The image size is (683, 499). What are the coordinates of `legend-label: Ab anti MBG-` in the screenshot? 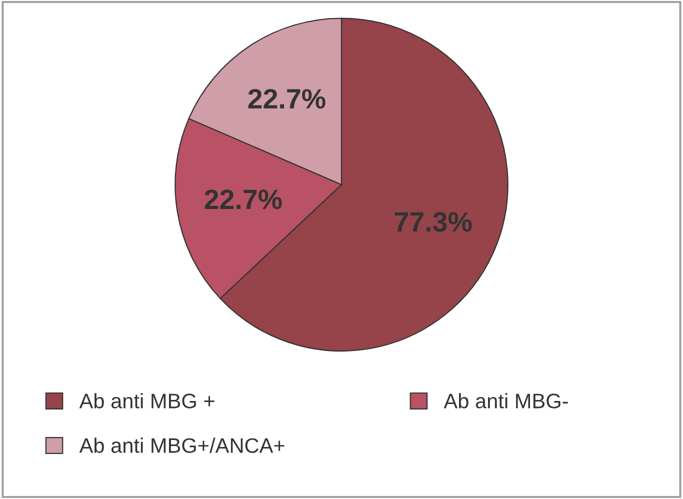 It's located at (506, 400).